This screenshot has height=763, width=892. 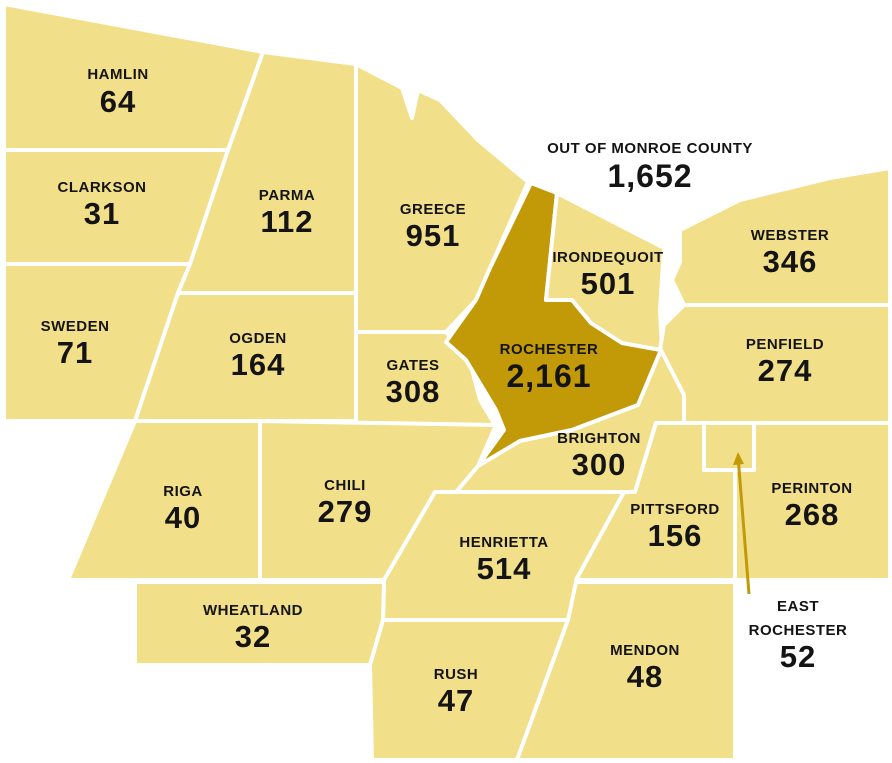 What do you see at coordinates (258, 338) in the screenshot?
I see `ogden-label: OGDEN` at bounding box center [258, 338].